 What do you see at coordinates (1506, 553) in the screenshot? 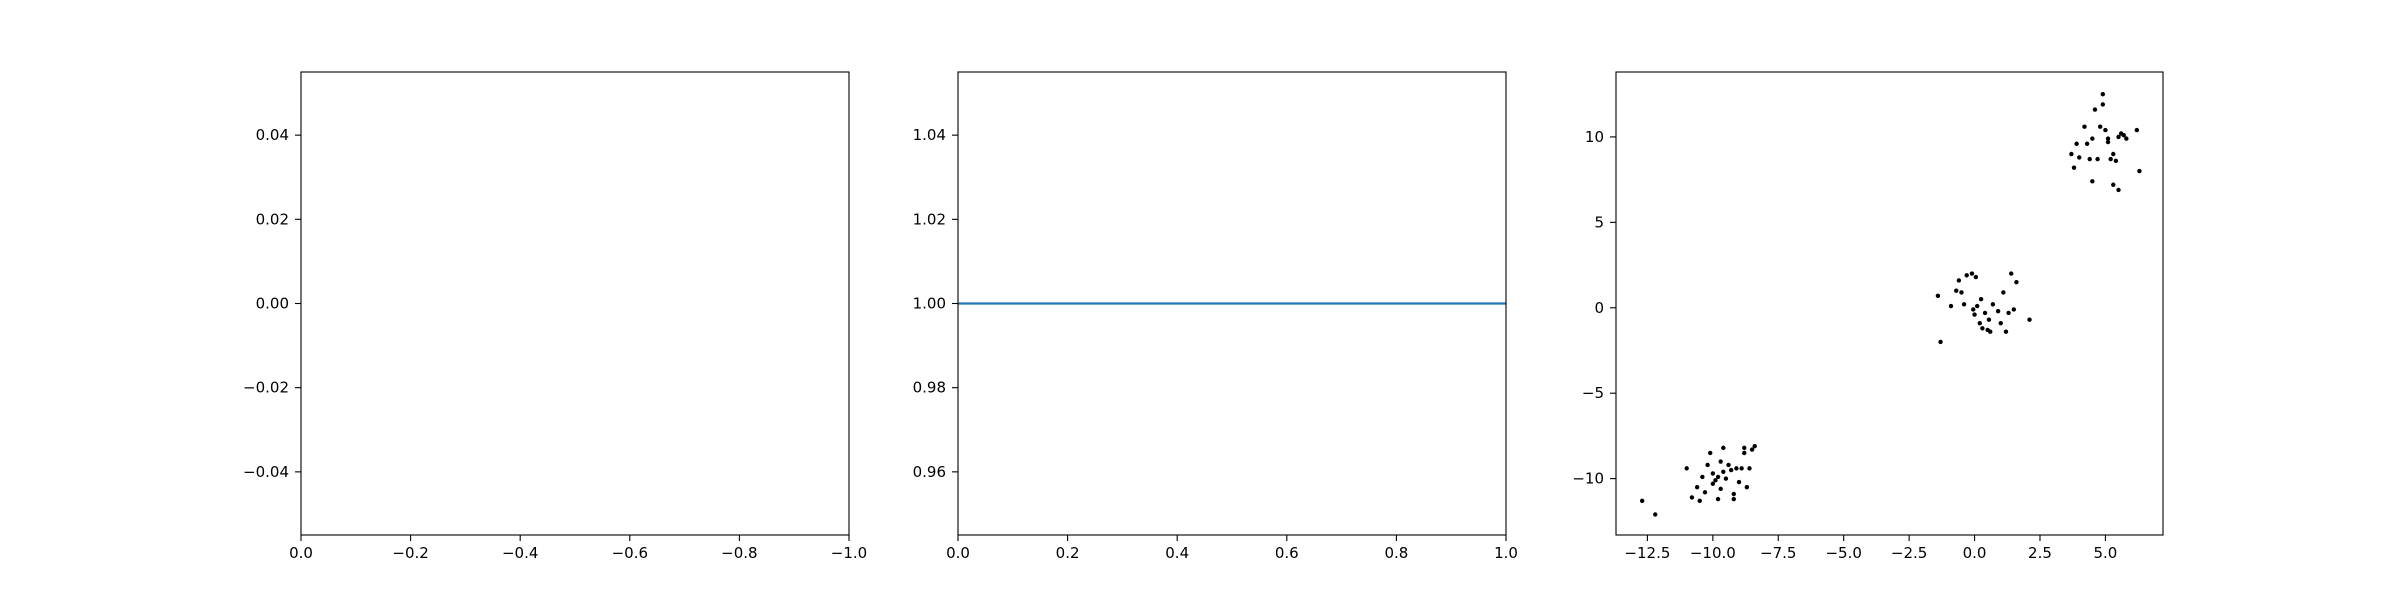
I see `x-tick-label: 1.0` at bounding box center [1506, 553].